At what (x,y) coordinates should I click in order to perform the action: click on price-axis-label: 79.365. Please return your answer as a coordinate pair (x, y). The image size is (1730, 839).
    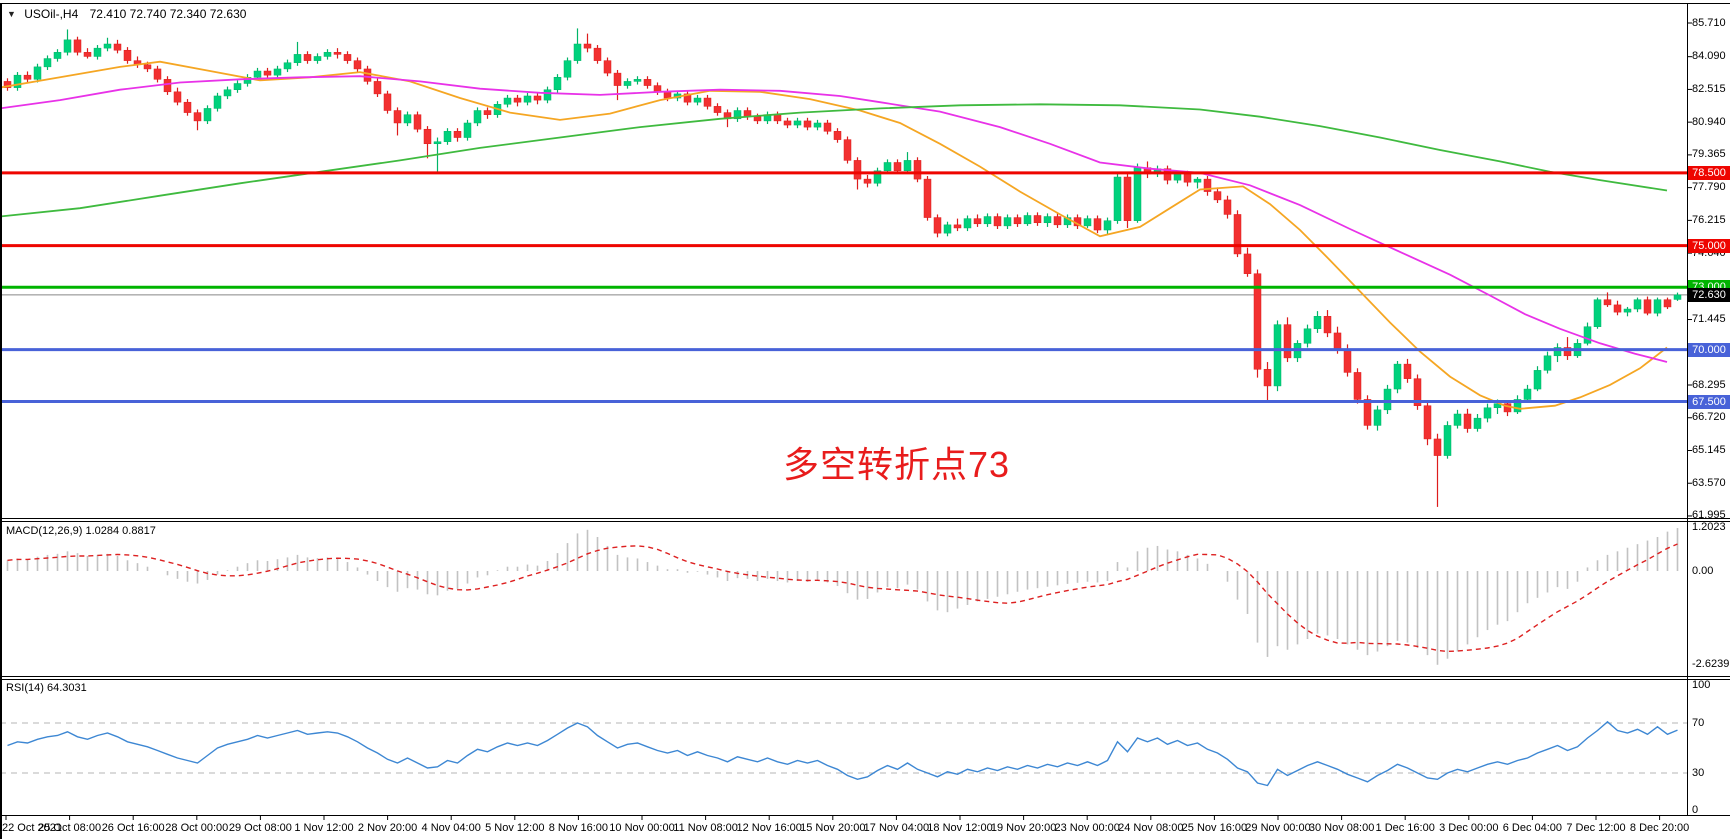
    Looking at the image, I should click on (1709, 154).